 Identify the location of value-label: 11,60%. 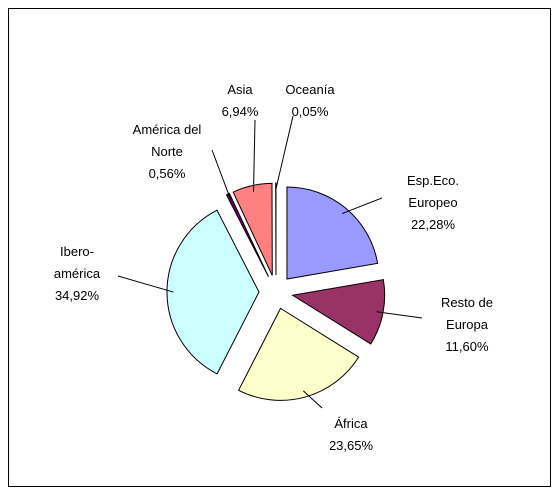
(467, 346).